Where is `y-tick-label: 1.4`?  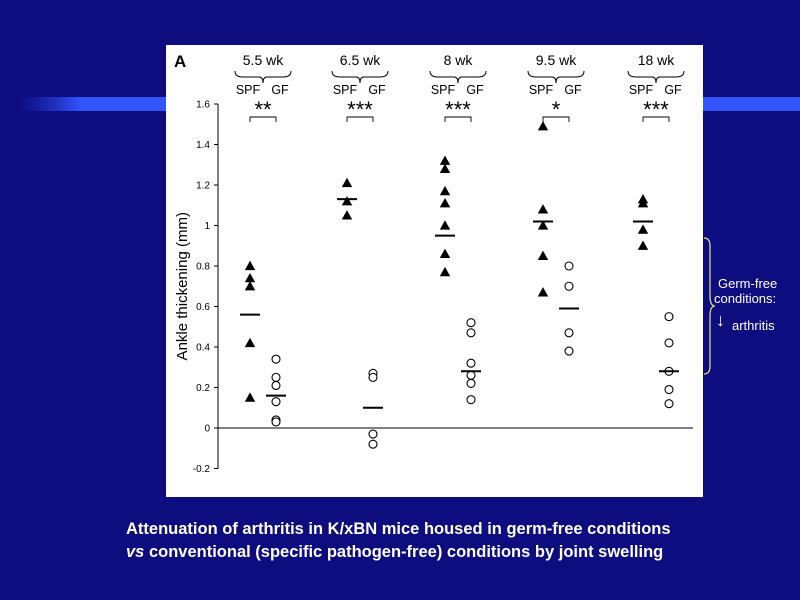
y-tick-label: 1.4 is located at coordinates (203, 145).